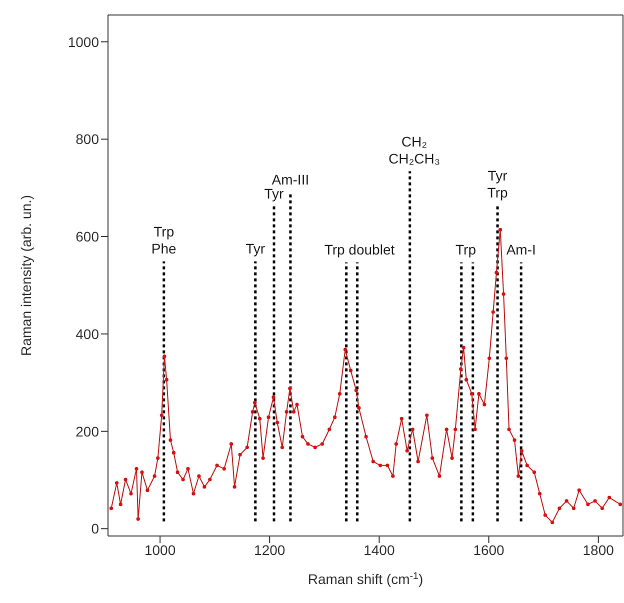 The image size is (624, 603). Describe the element at coordinates (270, 550) in the screenshot. I see `x-tick-label: 1200` at that location.